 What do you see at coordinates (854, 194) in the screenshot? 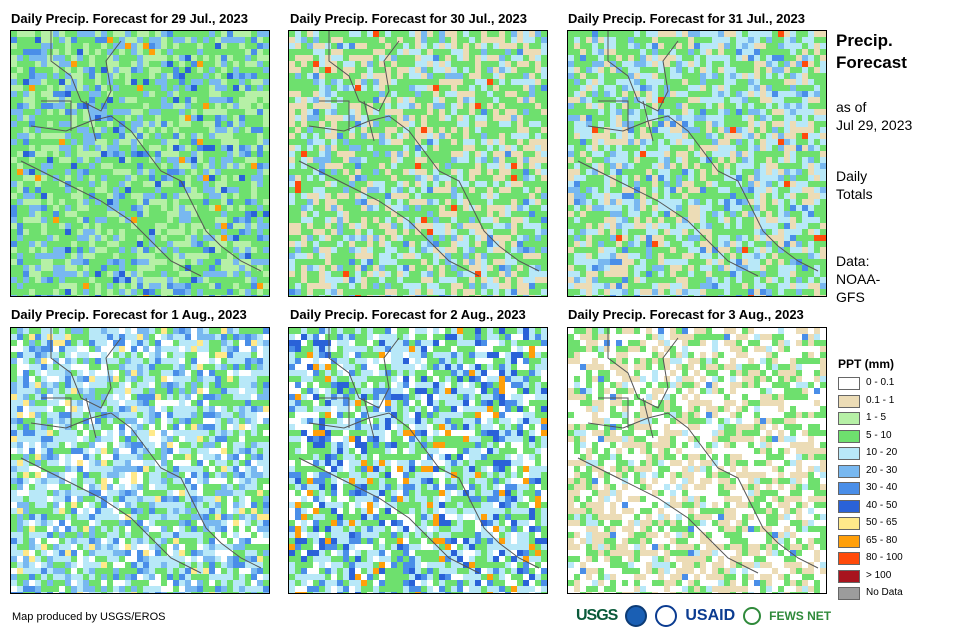
I see `daily-totals-line2: Totals` at bounding box center [854, 194].